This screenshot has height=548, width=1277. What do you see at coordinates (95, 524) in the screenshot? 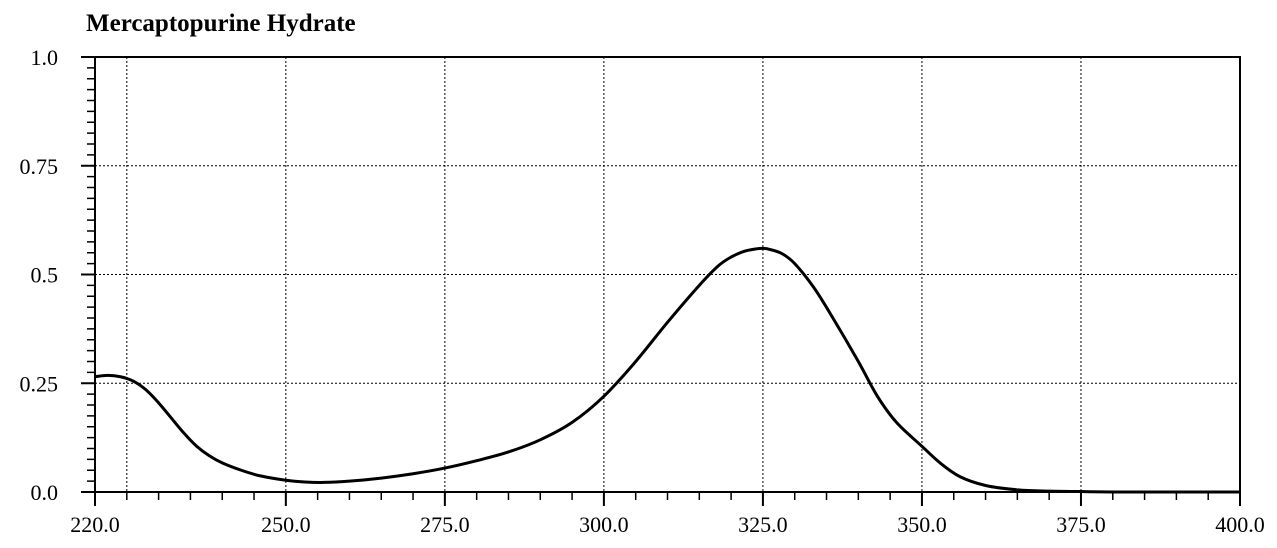
I see `x-tick-label: 220.0` at bounding box center [95, 524].